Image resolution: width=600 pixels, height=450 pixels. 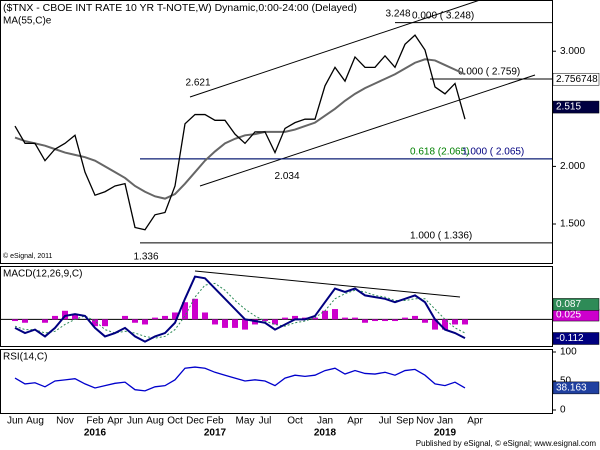 What do you see at coordinates (568, 304) in the screenshot?
I see `value-box-label: 0.087` at bounding box center [568, 304].